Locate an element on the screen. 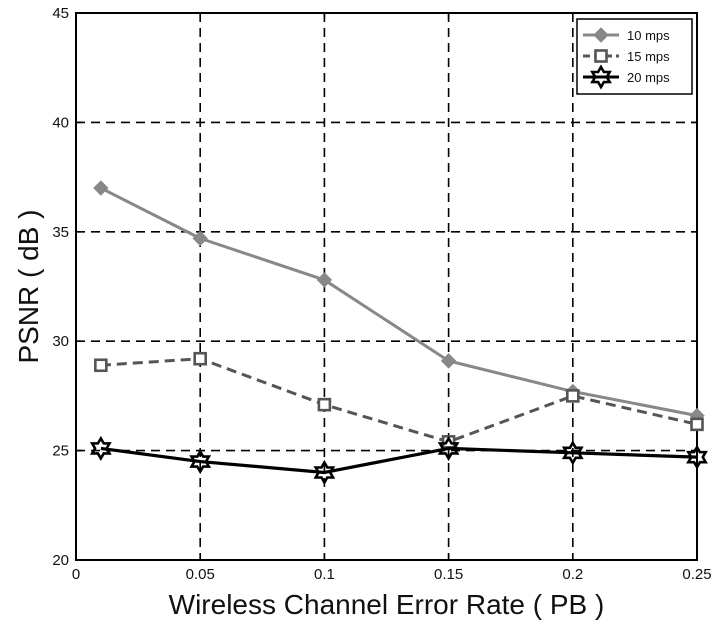 Image resolution: width=718 pixels, height=625 pixels. legend-item: 10 mps is located at coordinates (626, 35).